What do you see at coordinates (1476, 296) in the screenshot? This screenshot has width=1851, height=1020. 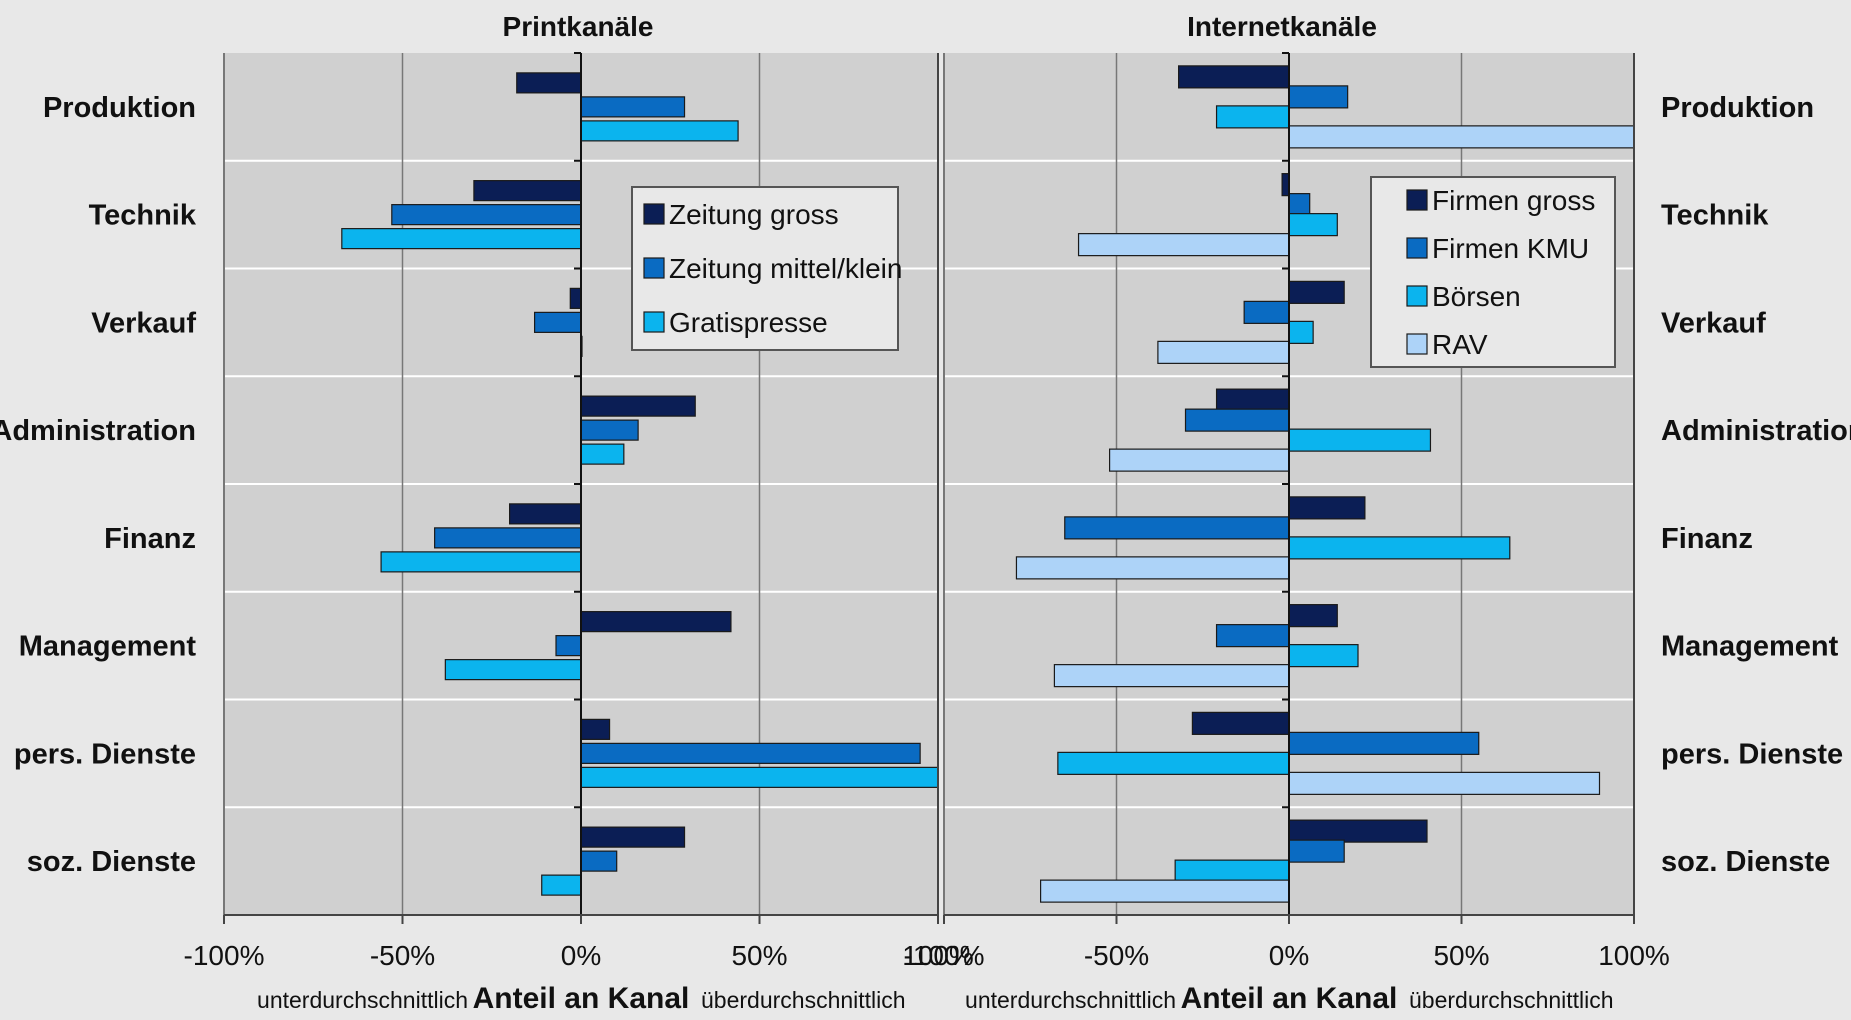 I see `legend-label: Börsen` at bounding box center [1476, 296].